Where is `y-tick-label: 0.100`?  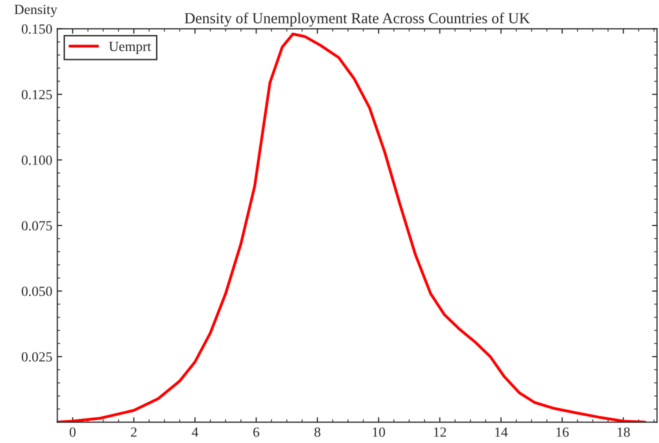 y-tick-label: 0.100 is located at coordinates (37, 160).